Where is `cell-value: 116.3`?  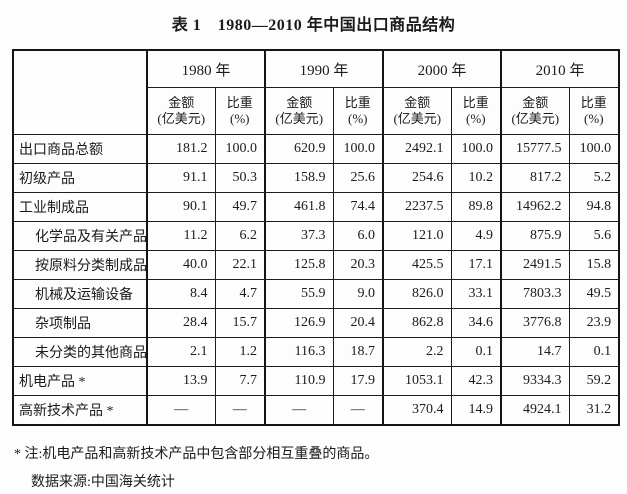 cell-value: 116.3 is located at coordinates (299, 352).